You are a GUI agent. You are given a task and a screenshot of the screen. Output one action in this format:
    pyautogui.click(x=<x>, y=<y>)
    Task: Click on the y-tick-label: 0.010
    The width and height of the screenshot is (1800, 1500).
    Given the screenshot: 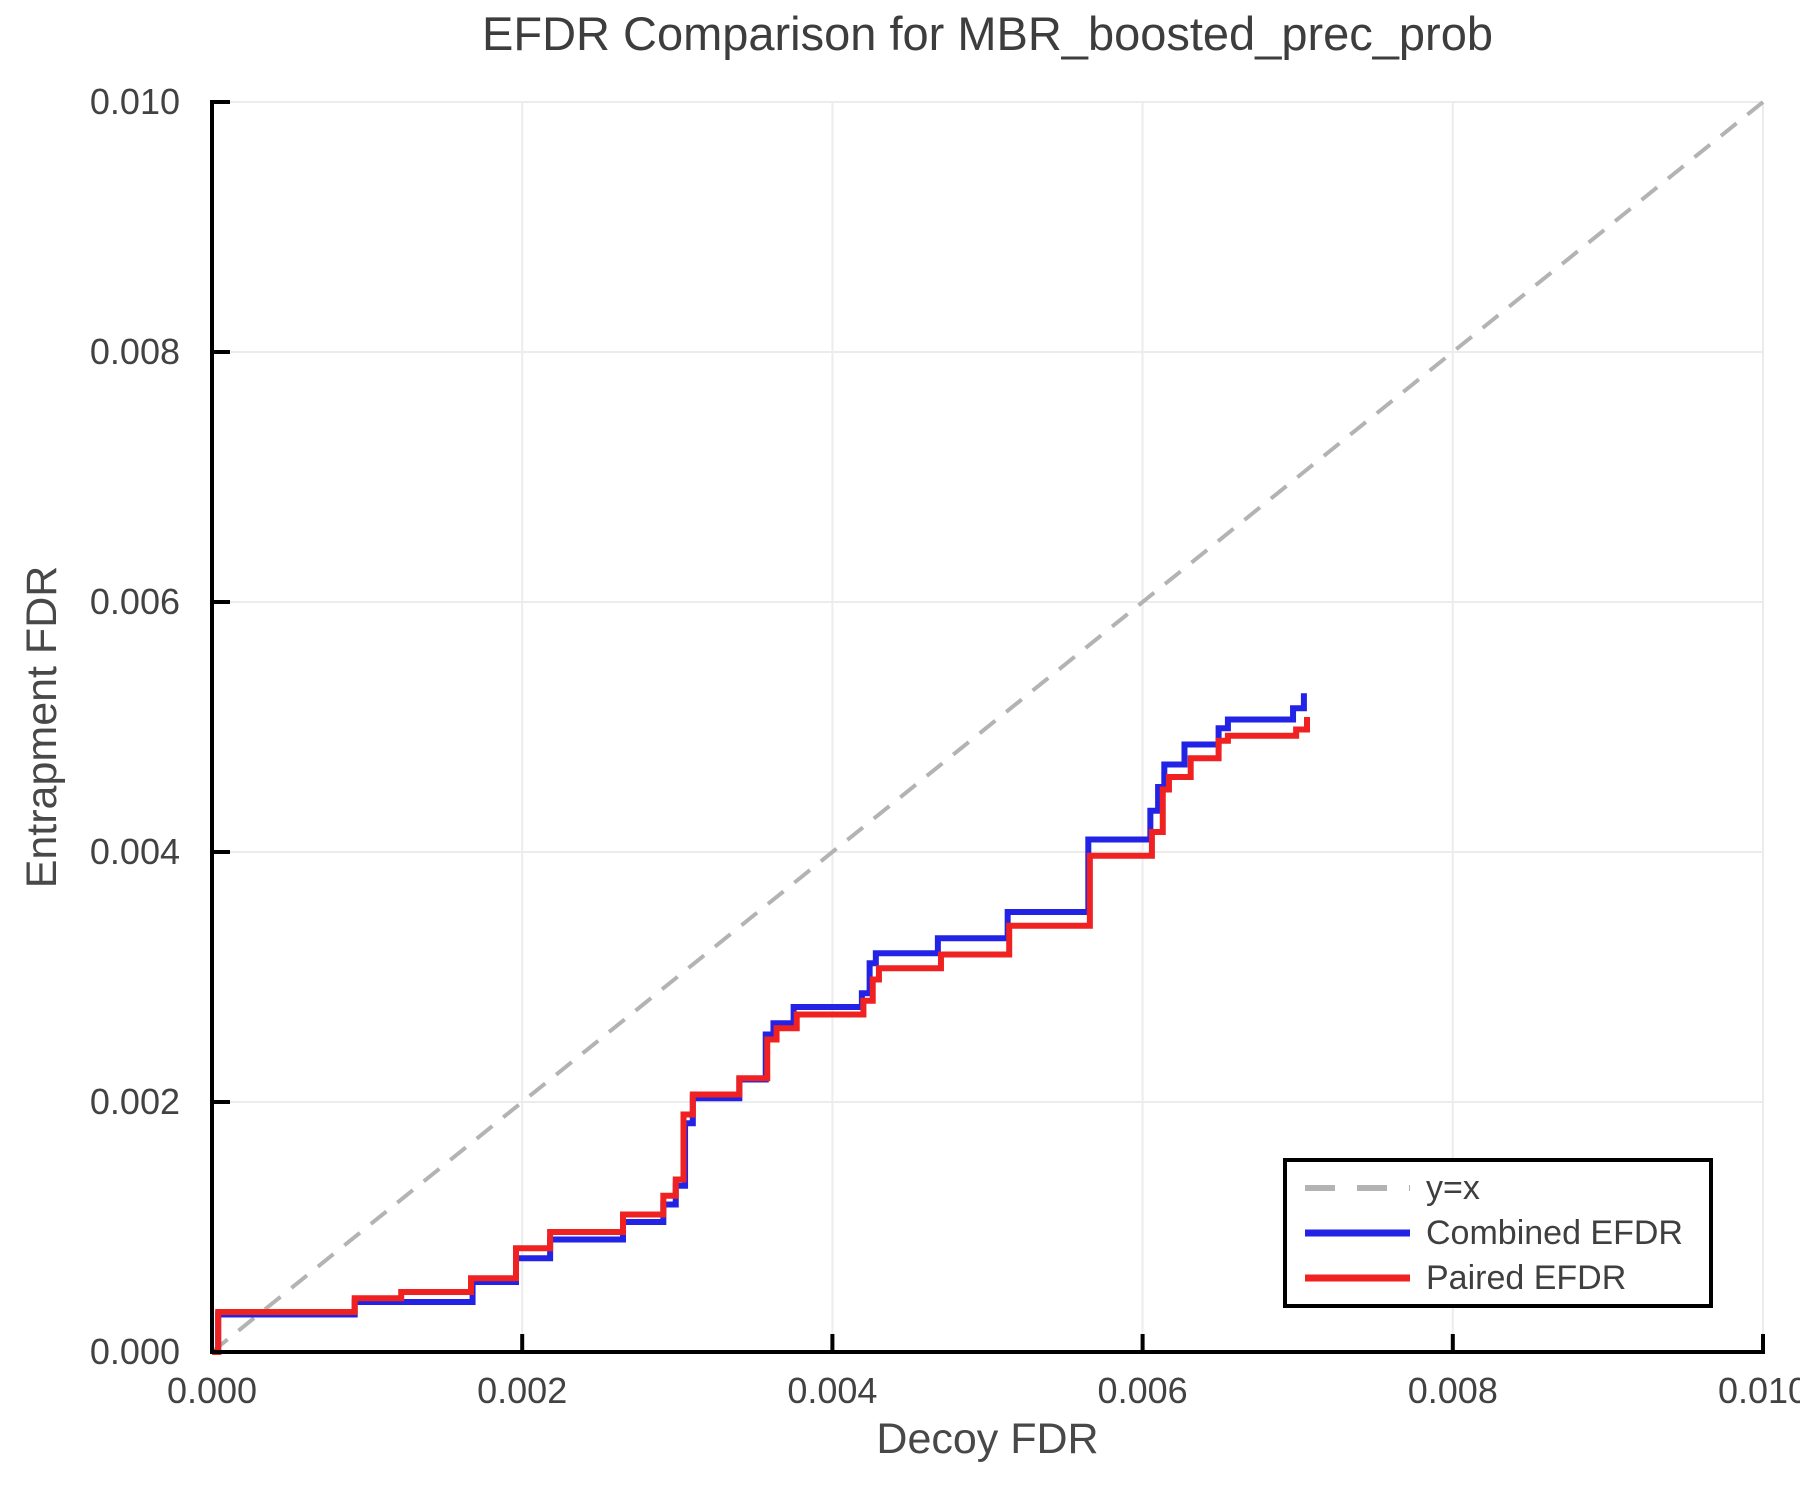 What is the action you would take?
    pyautogui.click(x=134, y=101)
    